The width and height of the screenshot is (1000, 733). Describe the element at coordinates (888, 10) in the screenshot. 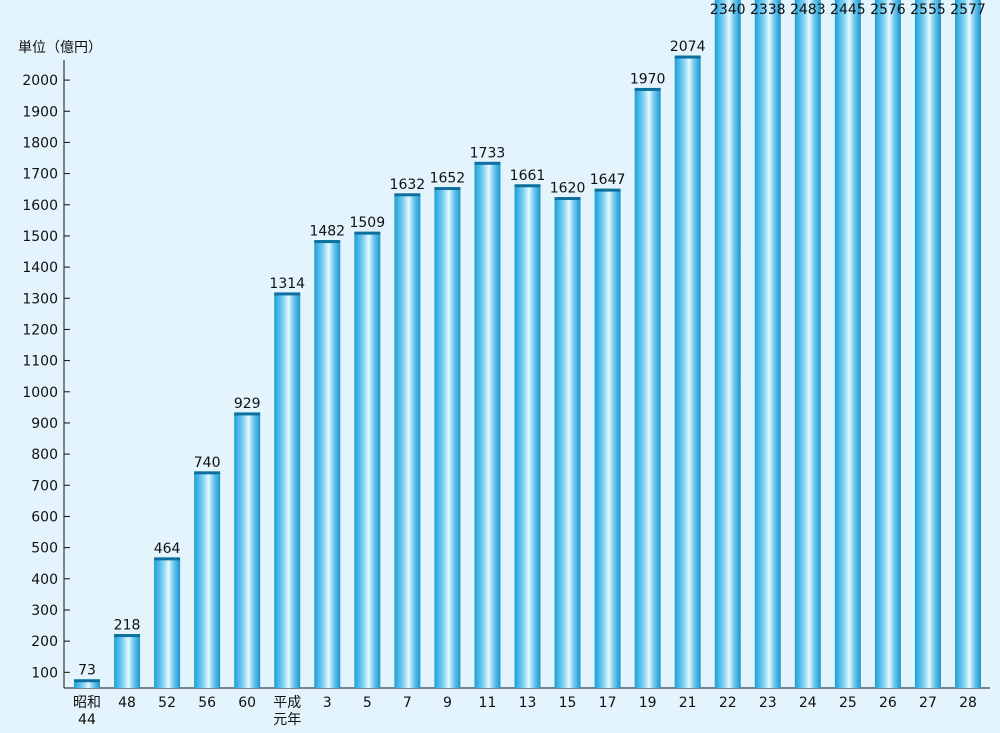

I see `value-label: 2576` at that location.